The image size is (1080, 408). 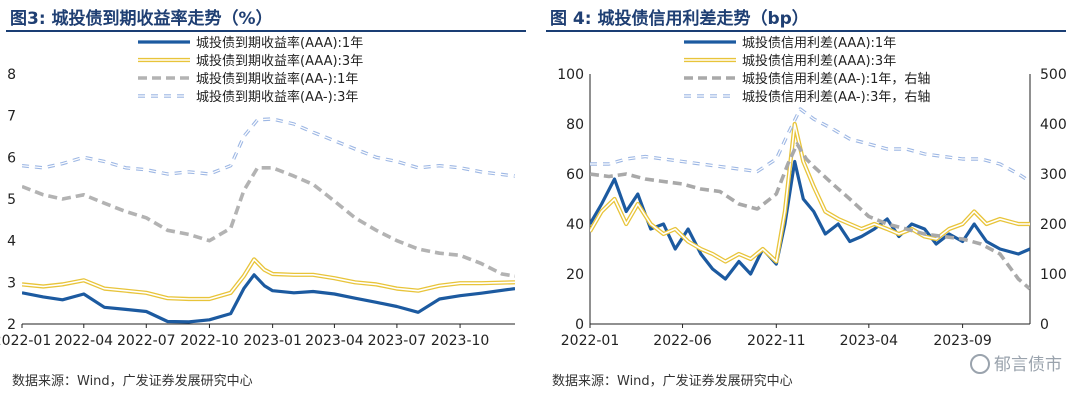 I want to click on y-tick-label: 3, so click(x=11, y=283).